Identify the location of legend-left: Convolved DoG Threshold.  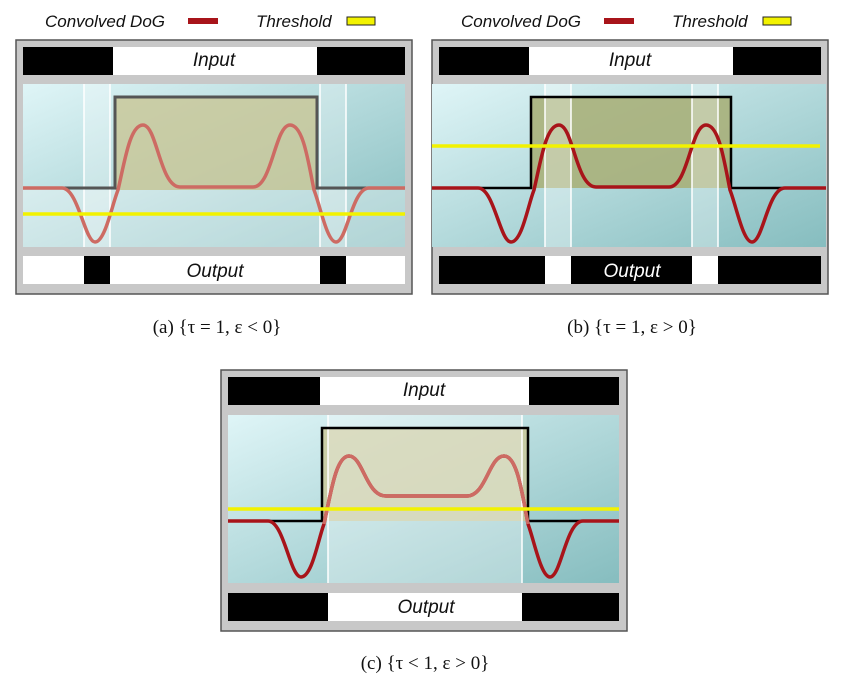
(210, 21).